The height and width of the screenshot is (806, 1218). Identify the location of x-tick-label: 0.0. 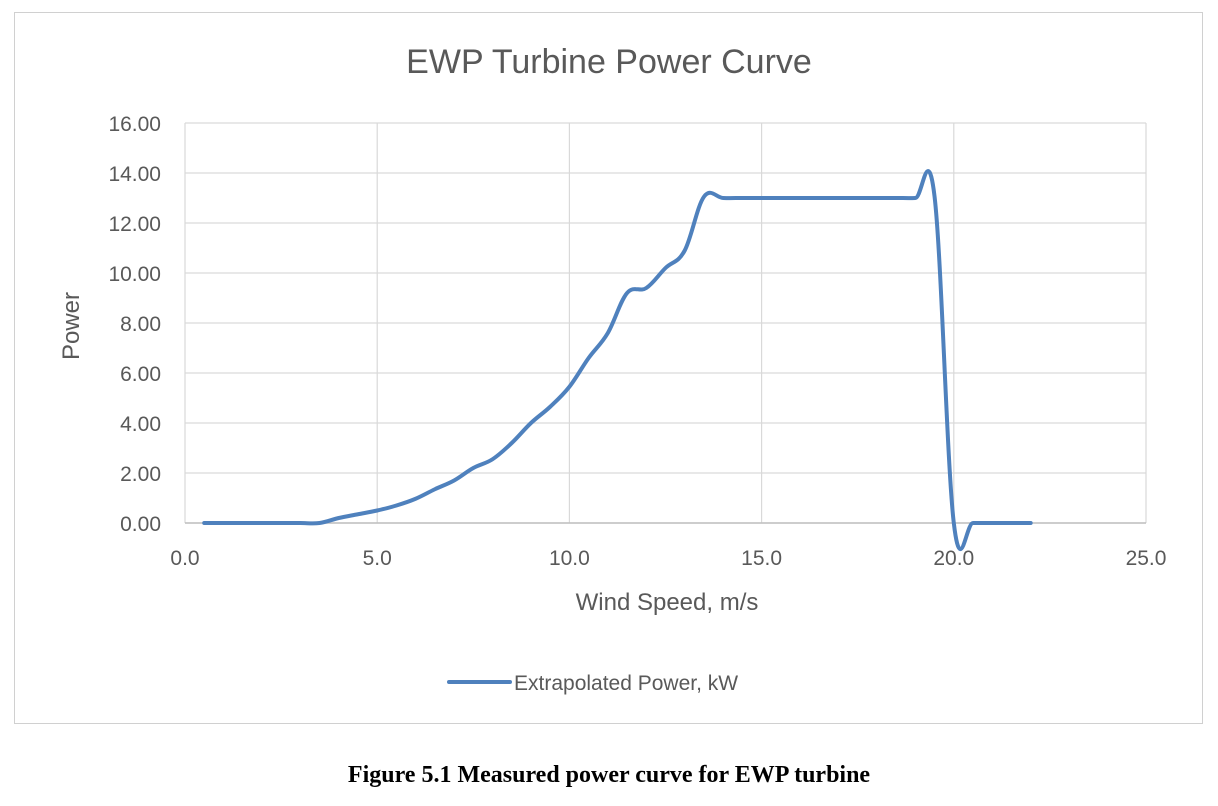
(184, 558).